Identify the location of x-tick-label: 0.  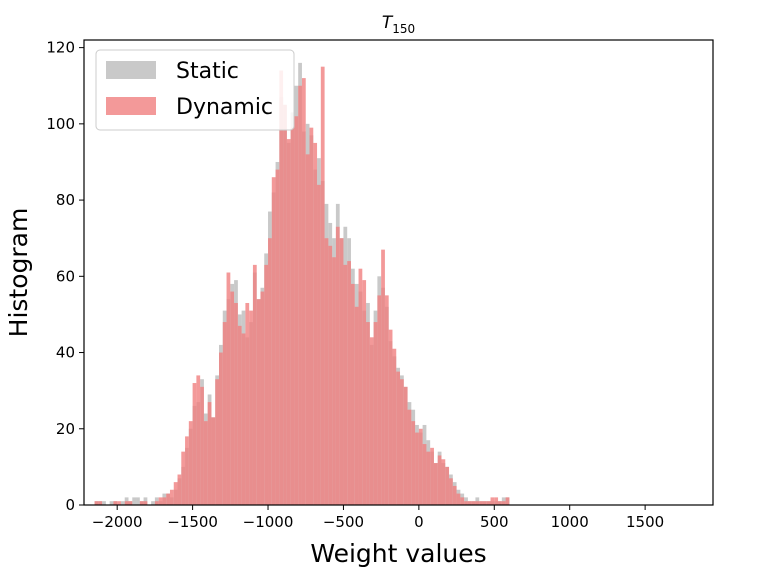
(419, 522).